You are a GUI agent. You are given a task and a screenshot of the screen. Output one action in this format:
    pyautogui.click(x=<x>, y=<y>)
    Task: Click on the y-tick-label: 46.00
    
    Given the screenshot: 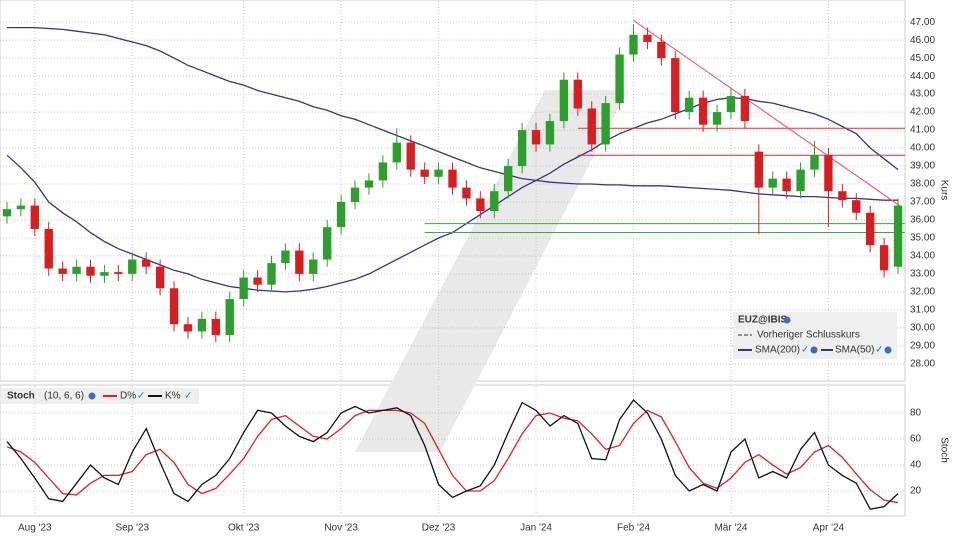 What is the action you would take?
    pyautogui.click(x=922, y=40)
    